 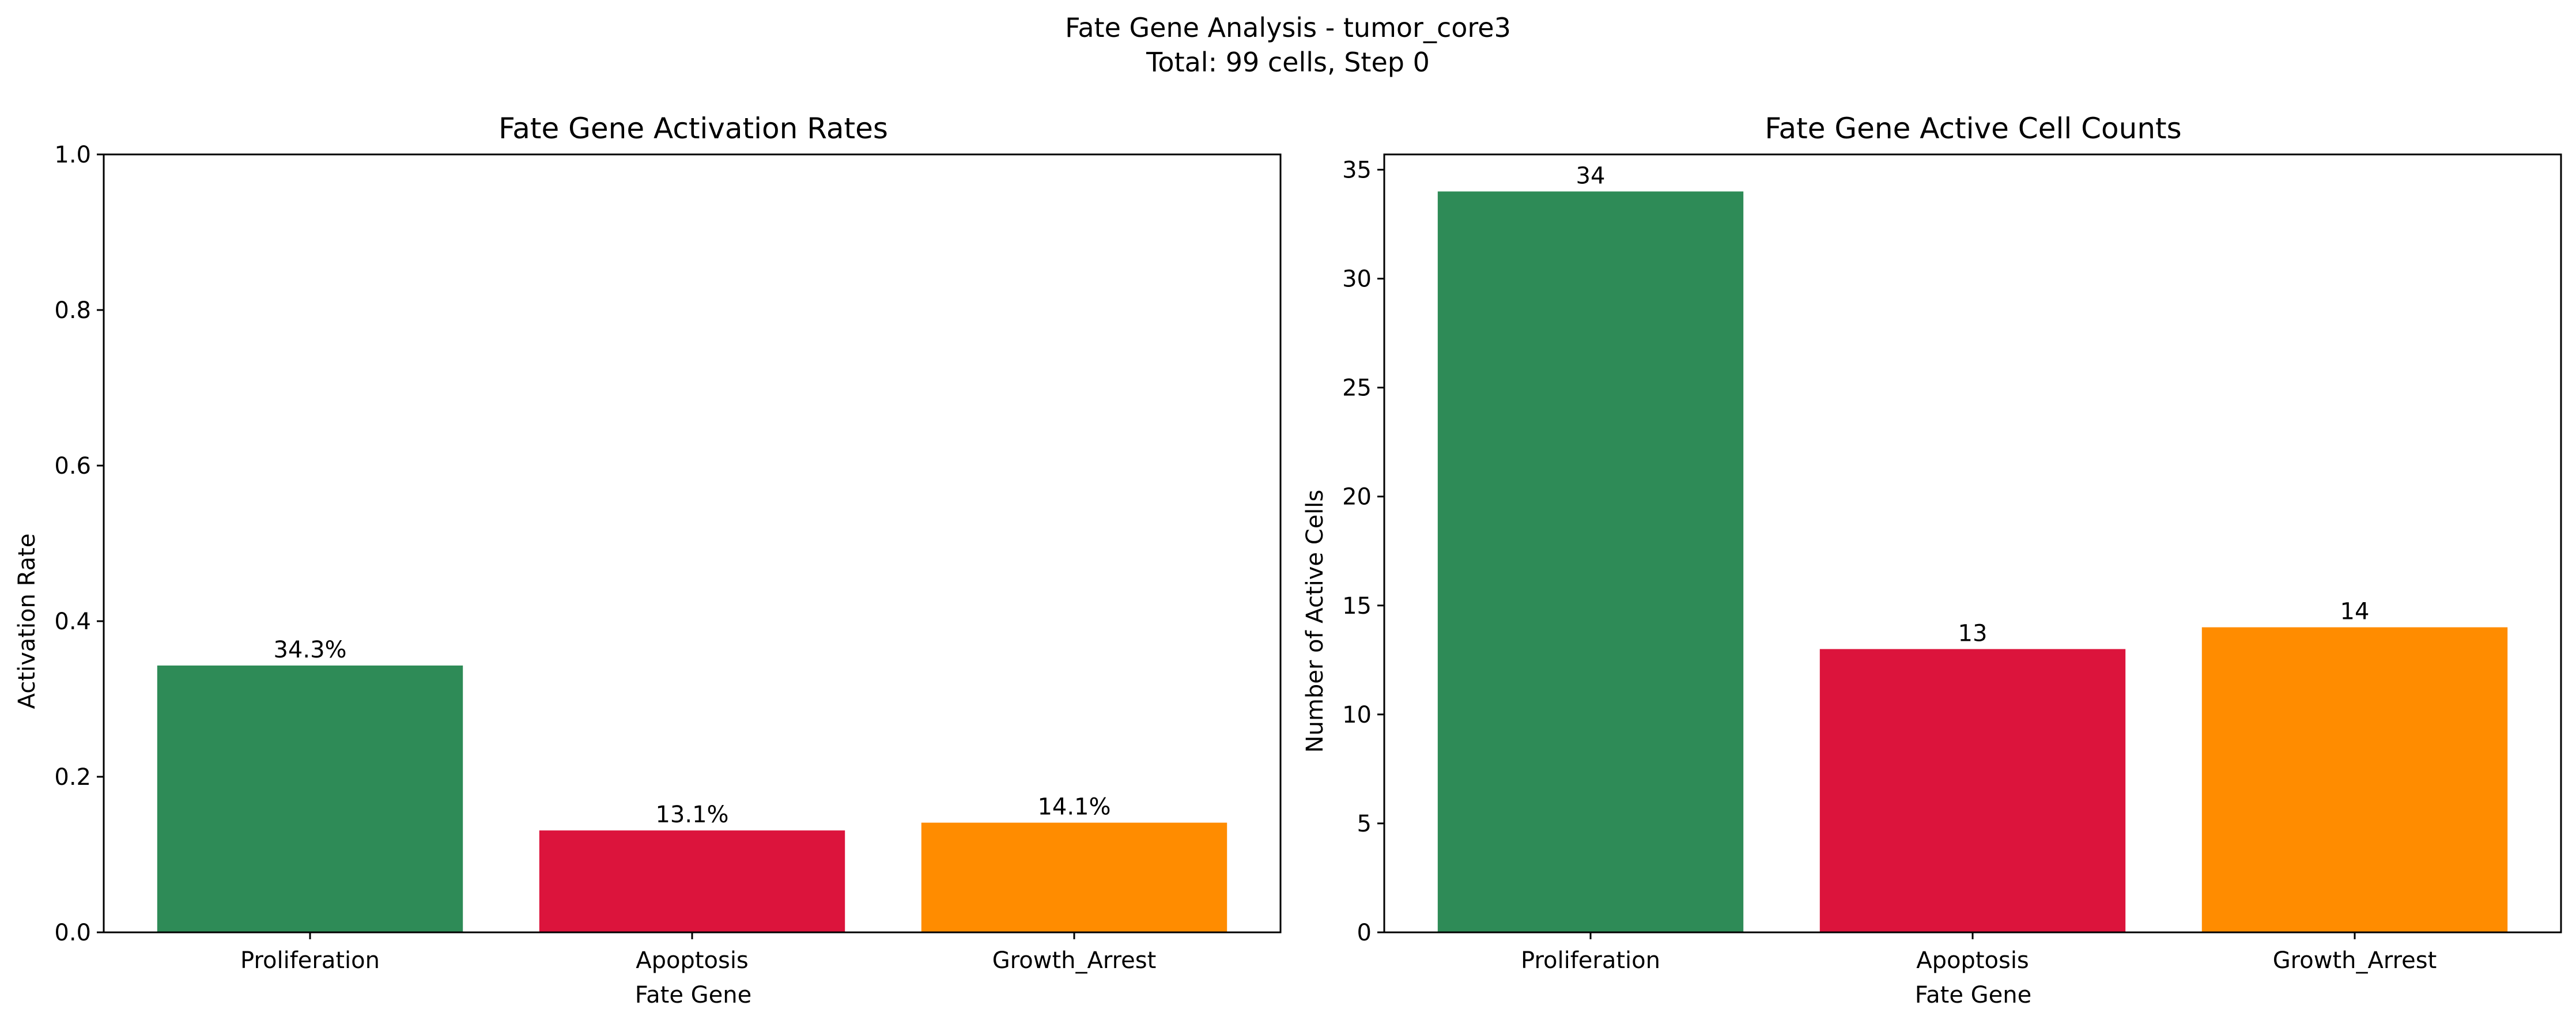 I want to click on y-tick-label: 5, so click(x=1364, y=824).